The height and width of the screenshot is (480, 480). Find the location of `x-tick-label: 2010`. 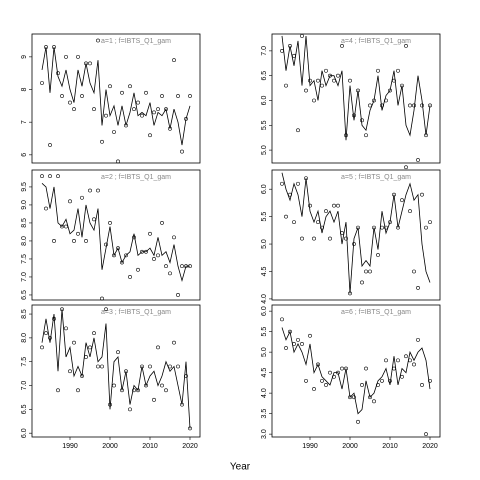

x-tick-label: 2010 is located at coordinates (150, 446).